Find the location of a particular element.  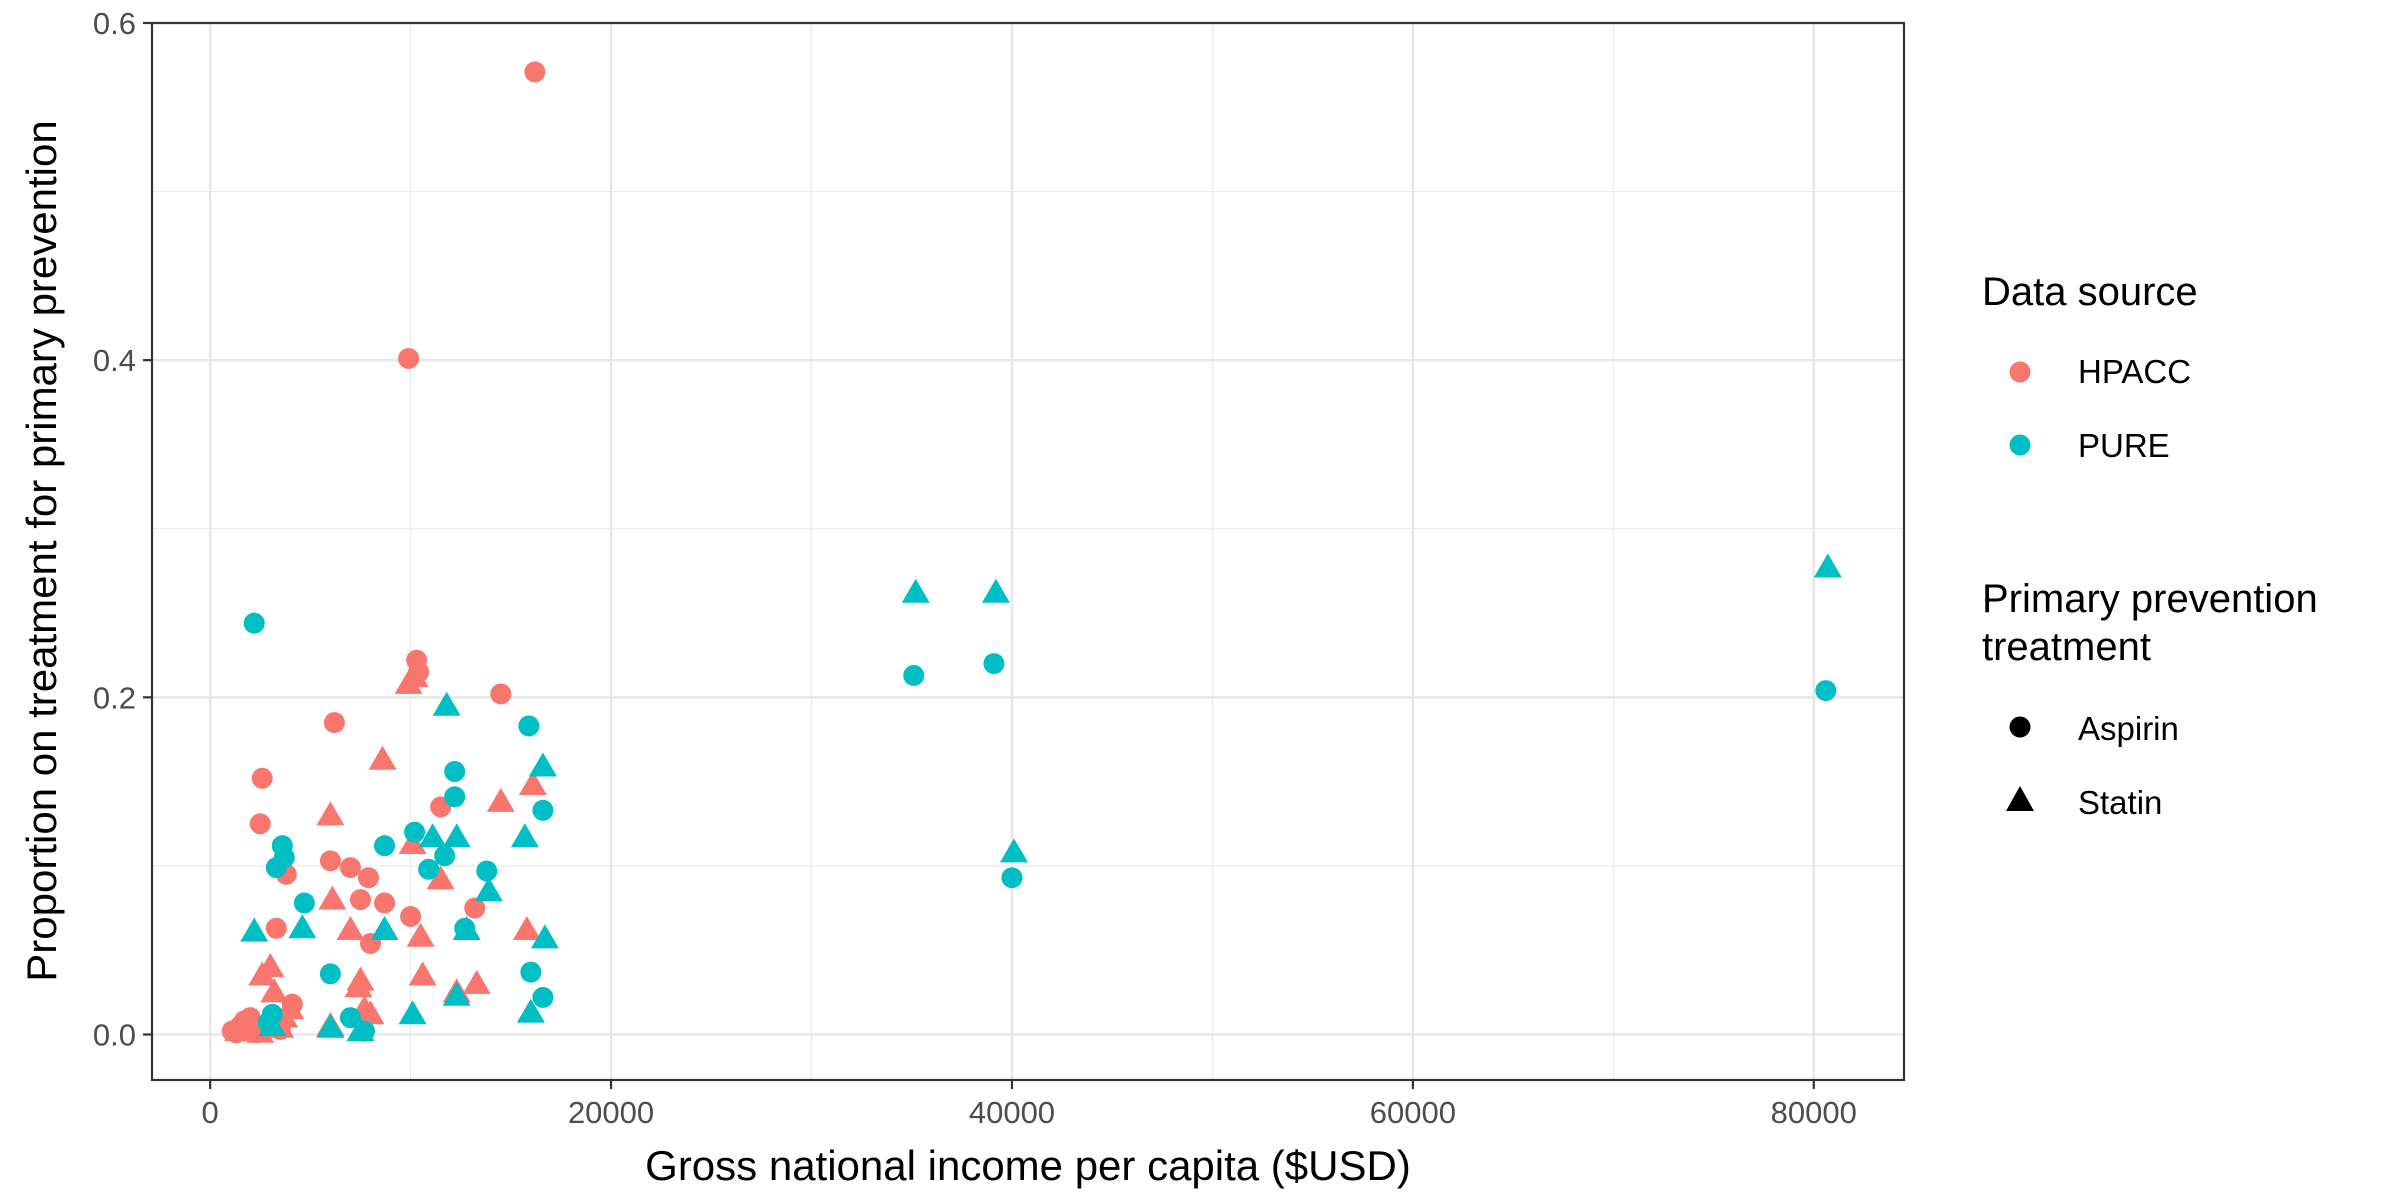

legend-key-statin is located at coordinates (2020, 798).